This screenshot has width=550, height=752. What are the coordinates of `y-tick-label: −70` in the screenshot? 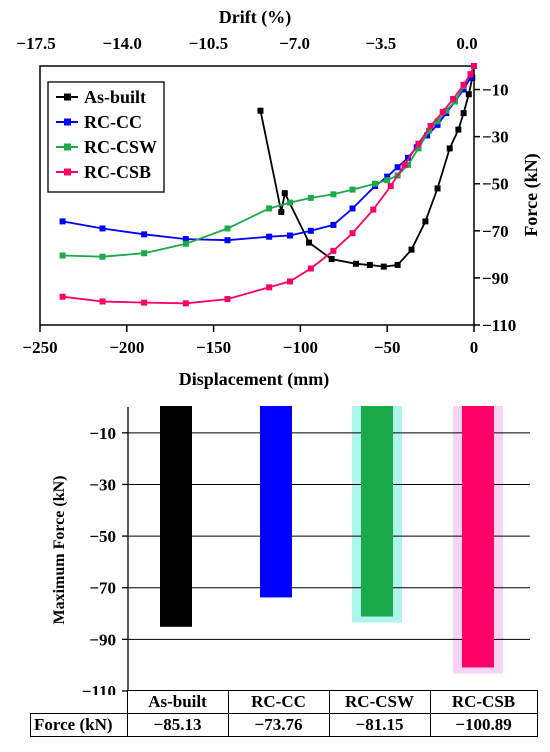 It's located at (495, 231).